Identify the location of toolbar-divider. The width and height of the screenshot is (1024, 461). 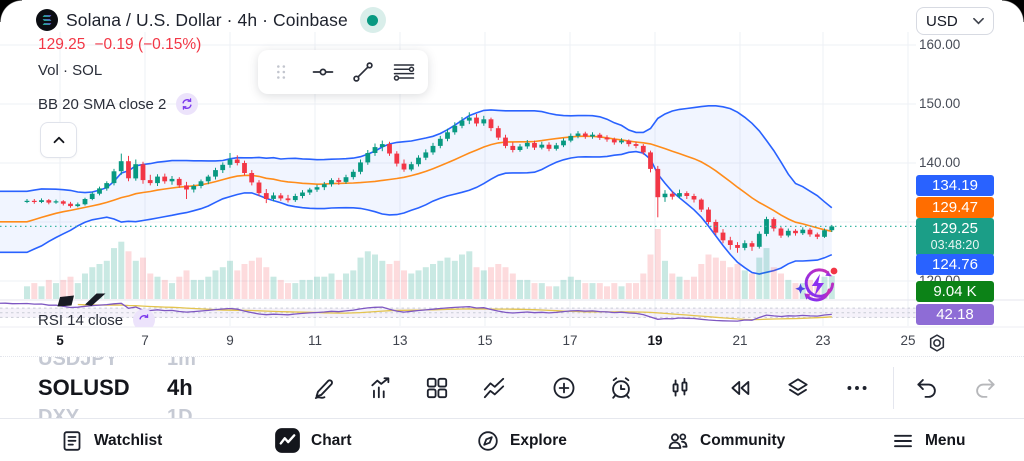
(893, 388).